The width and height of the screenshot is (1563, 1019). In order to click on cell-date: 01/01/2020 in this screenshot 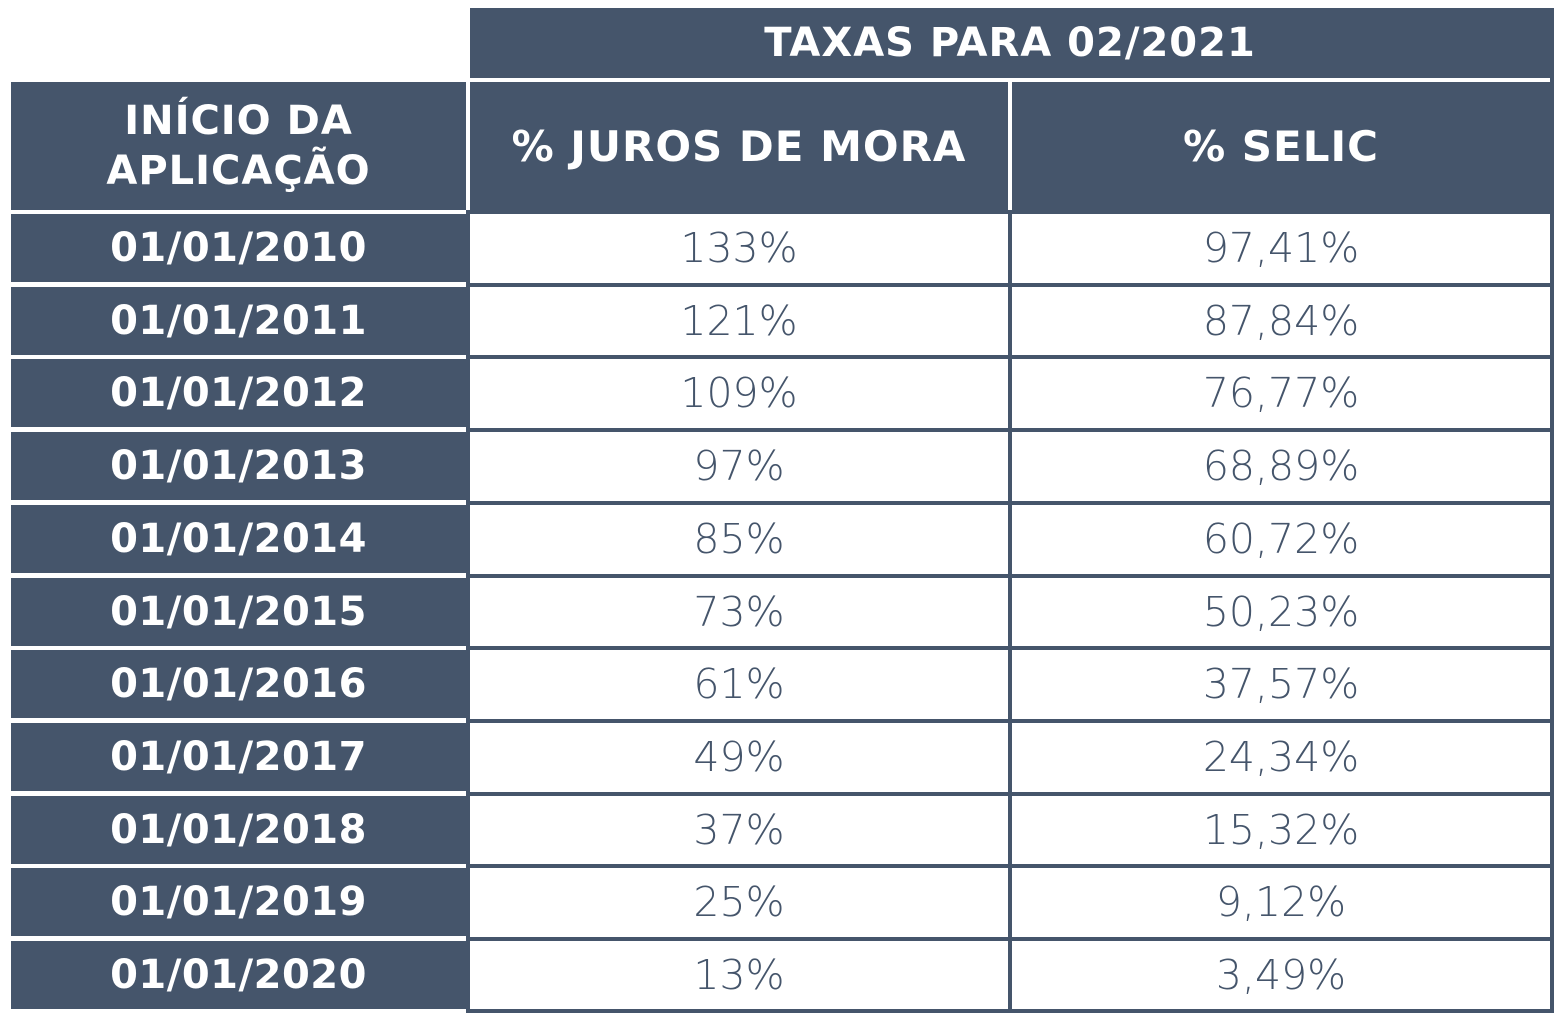, I will do `click(238, 975)`.